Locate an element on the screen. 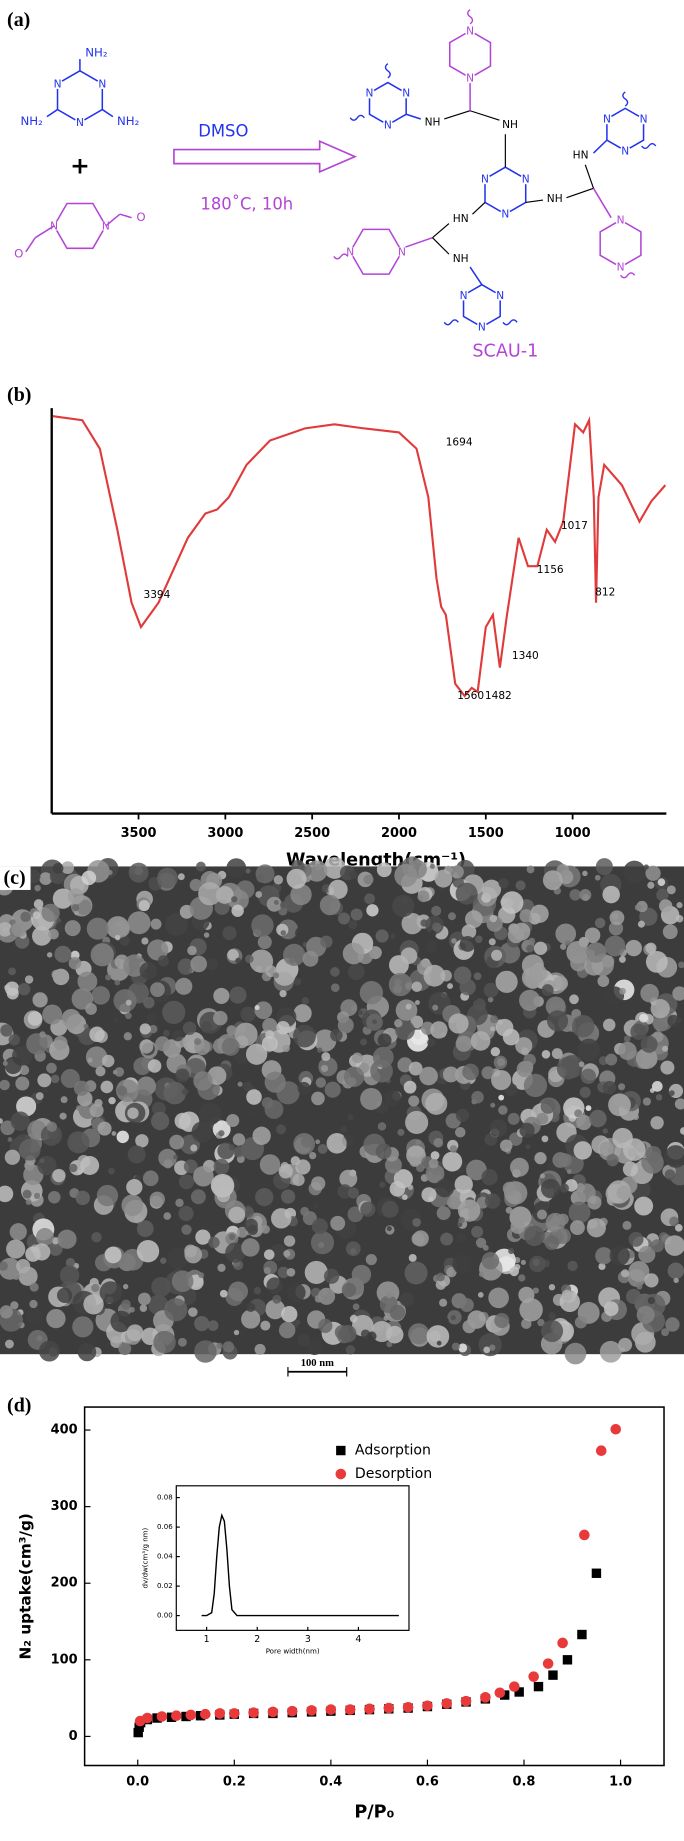 The width and height of the screenshot is (684, 1841). panel-label: (d) is located at coordinates (19, 1406).